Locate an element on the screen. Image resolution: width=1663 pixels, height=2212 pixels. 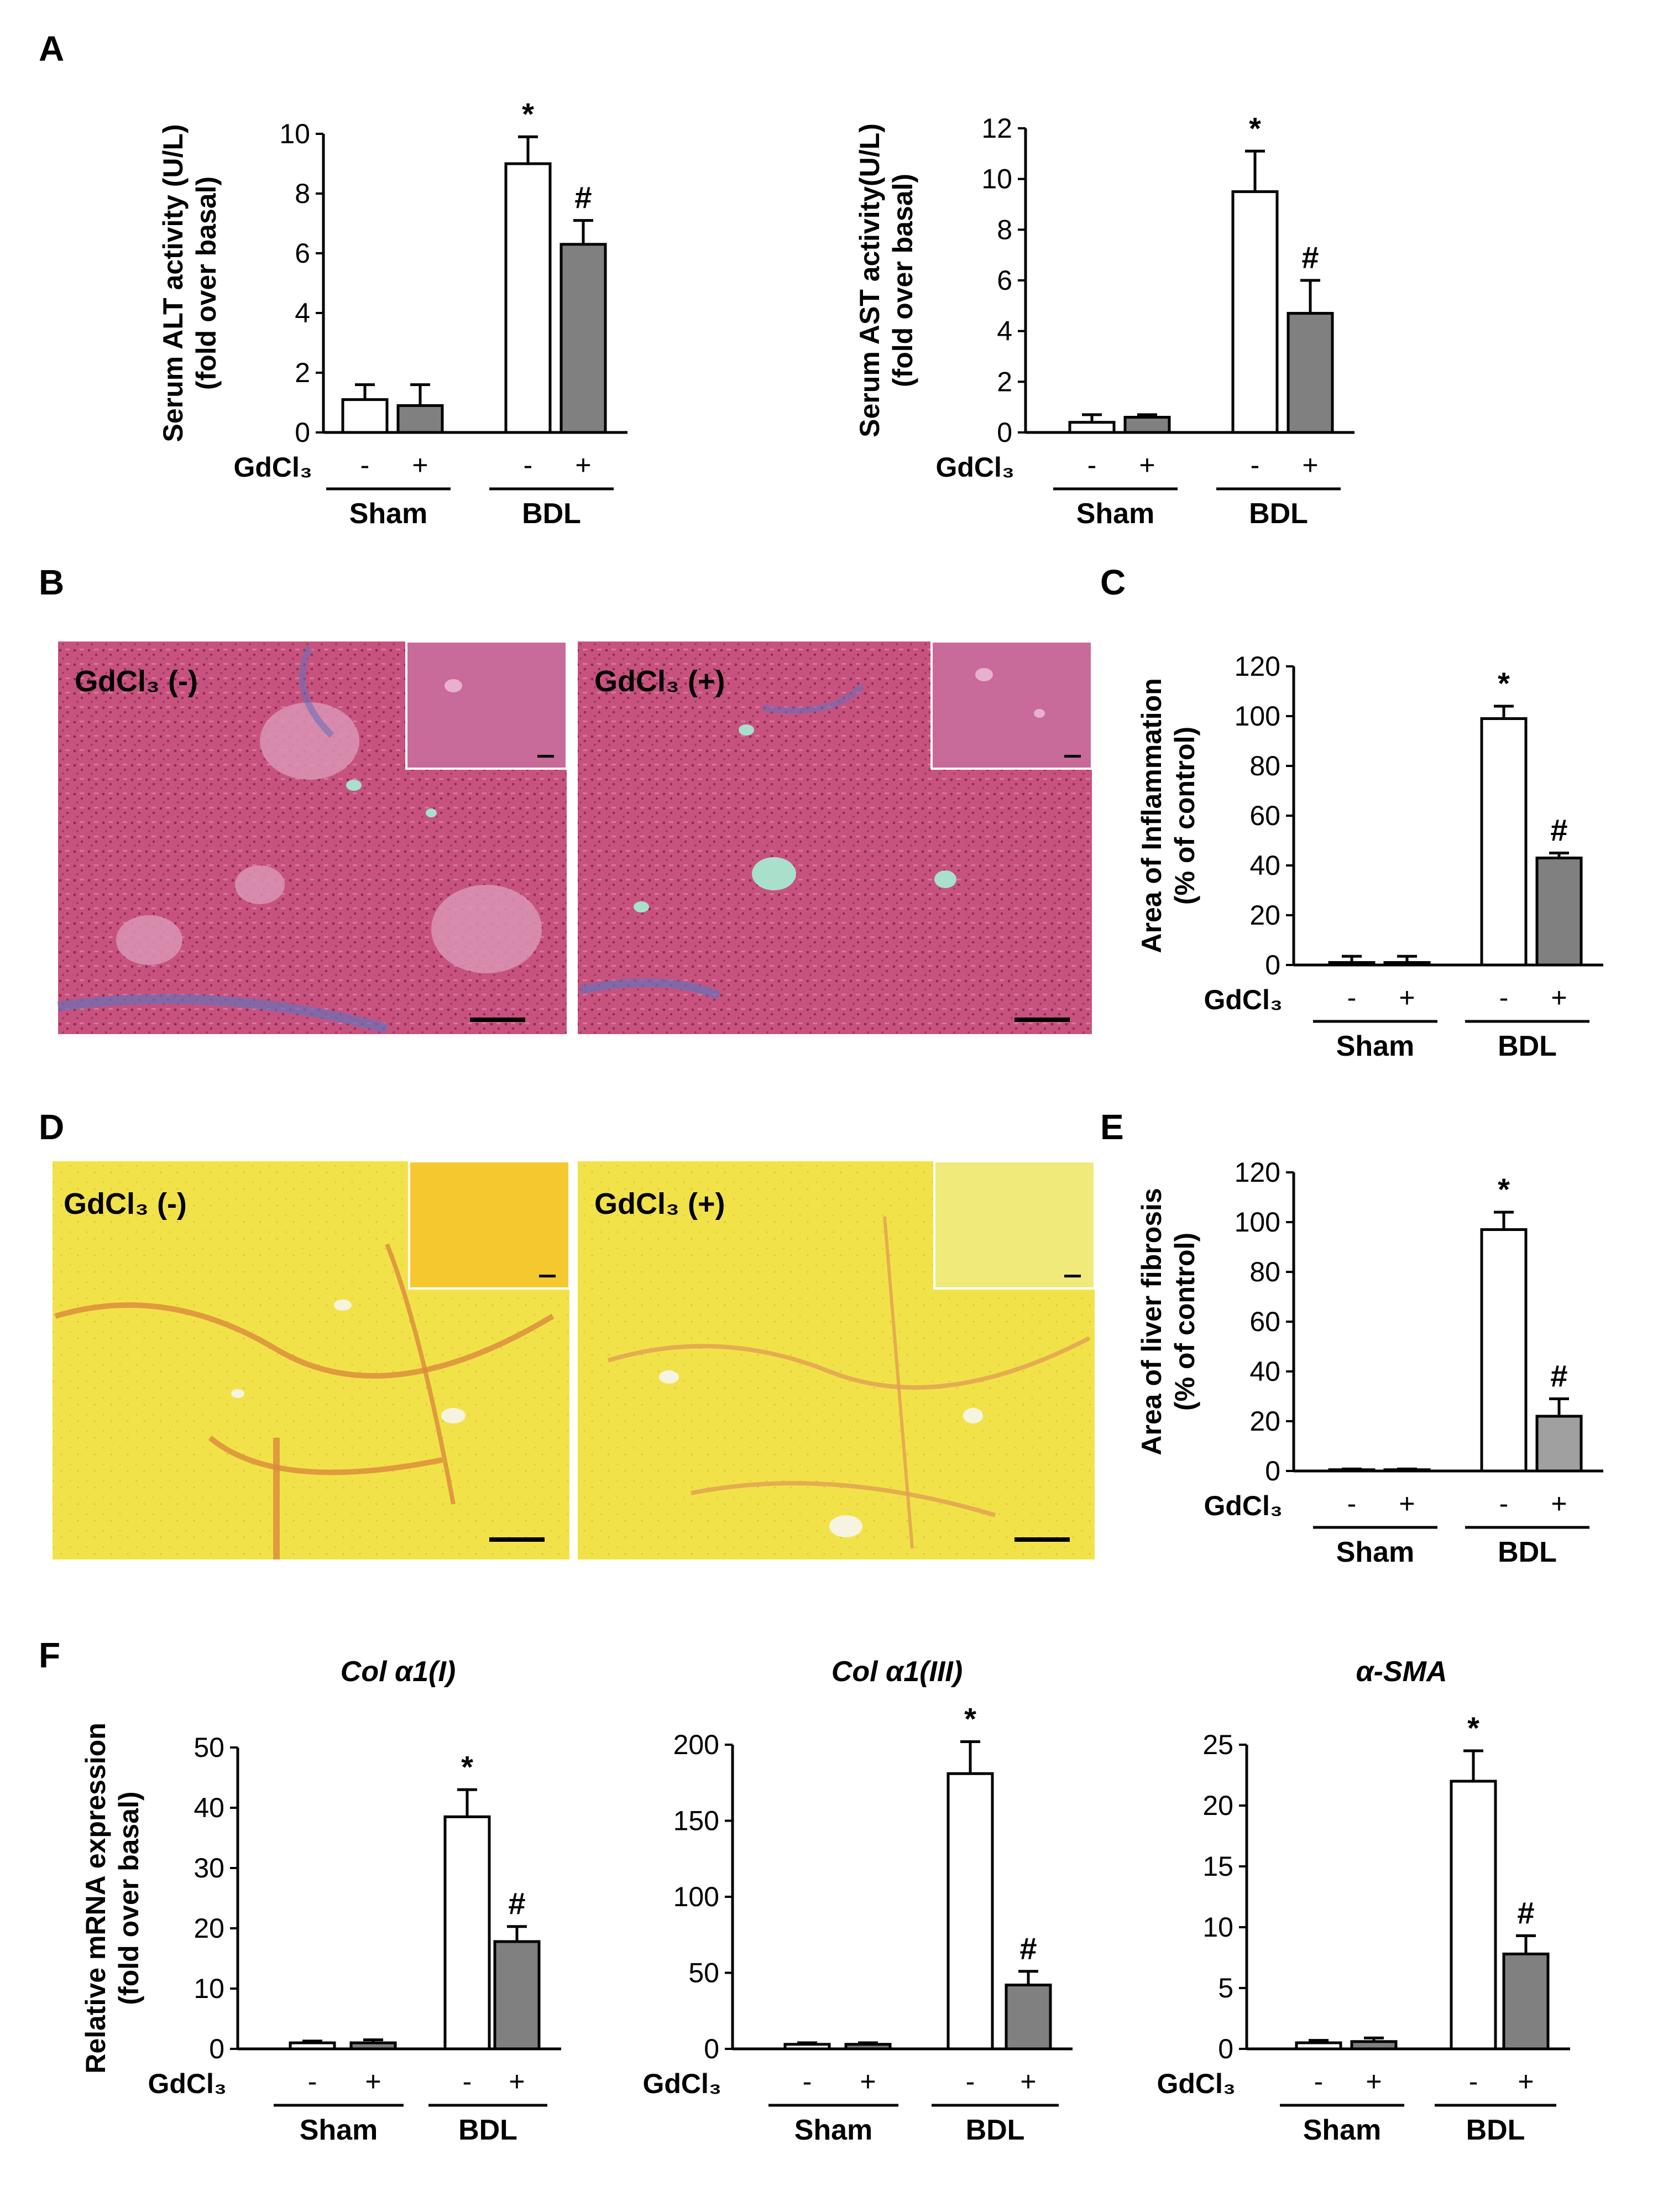
y-axis-label: Serum ALT activity (U/L) is located at coordinates (174, 283).